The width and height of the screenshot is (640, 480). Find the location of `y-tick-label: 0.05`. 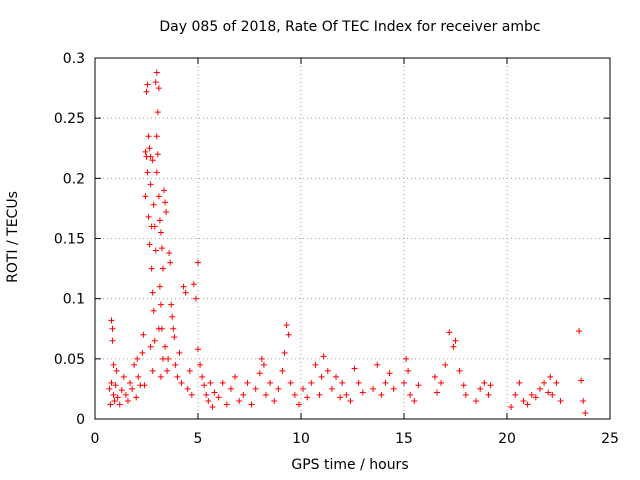

y-tick-label: 0.05 is located at coordinates (69, 360).